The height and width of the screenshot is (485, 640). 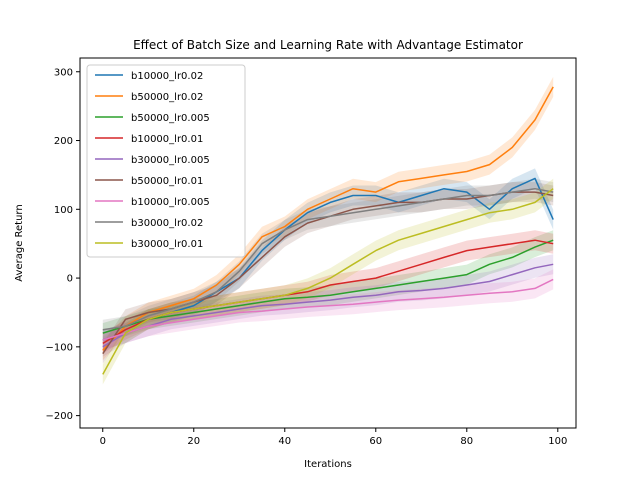 I want to click on y-tick-label: 200, so click(x=63, y=141).